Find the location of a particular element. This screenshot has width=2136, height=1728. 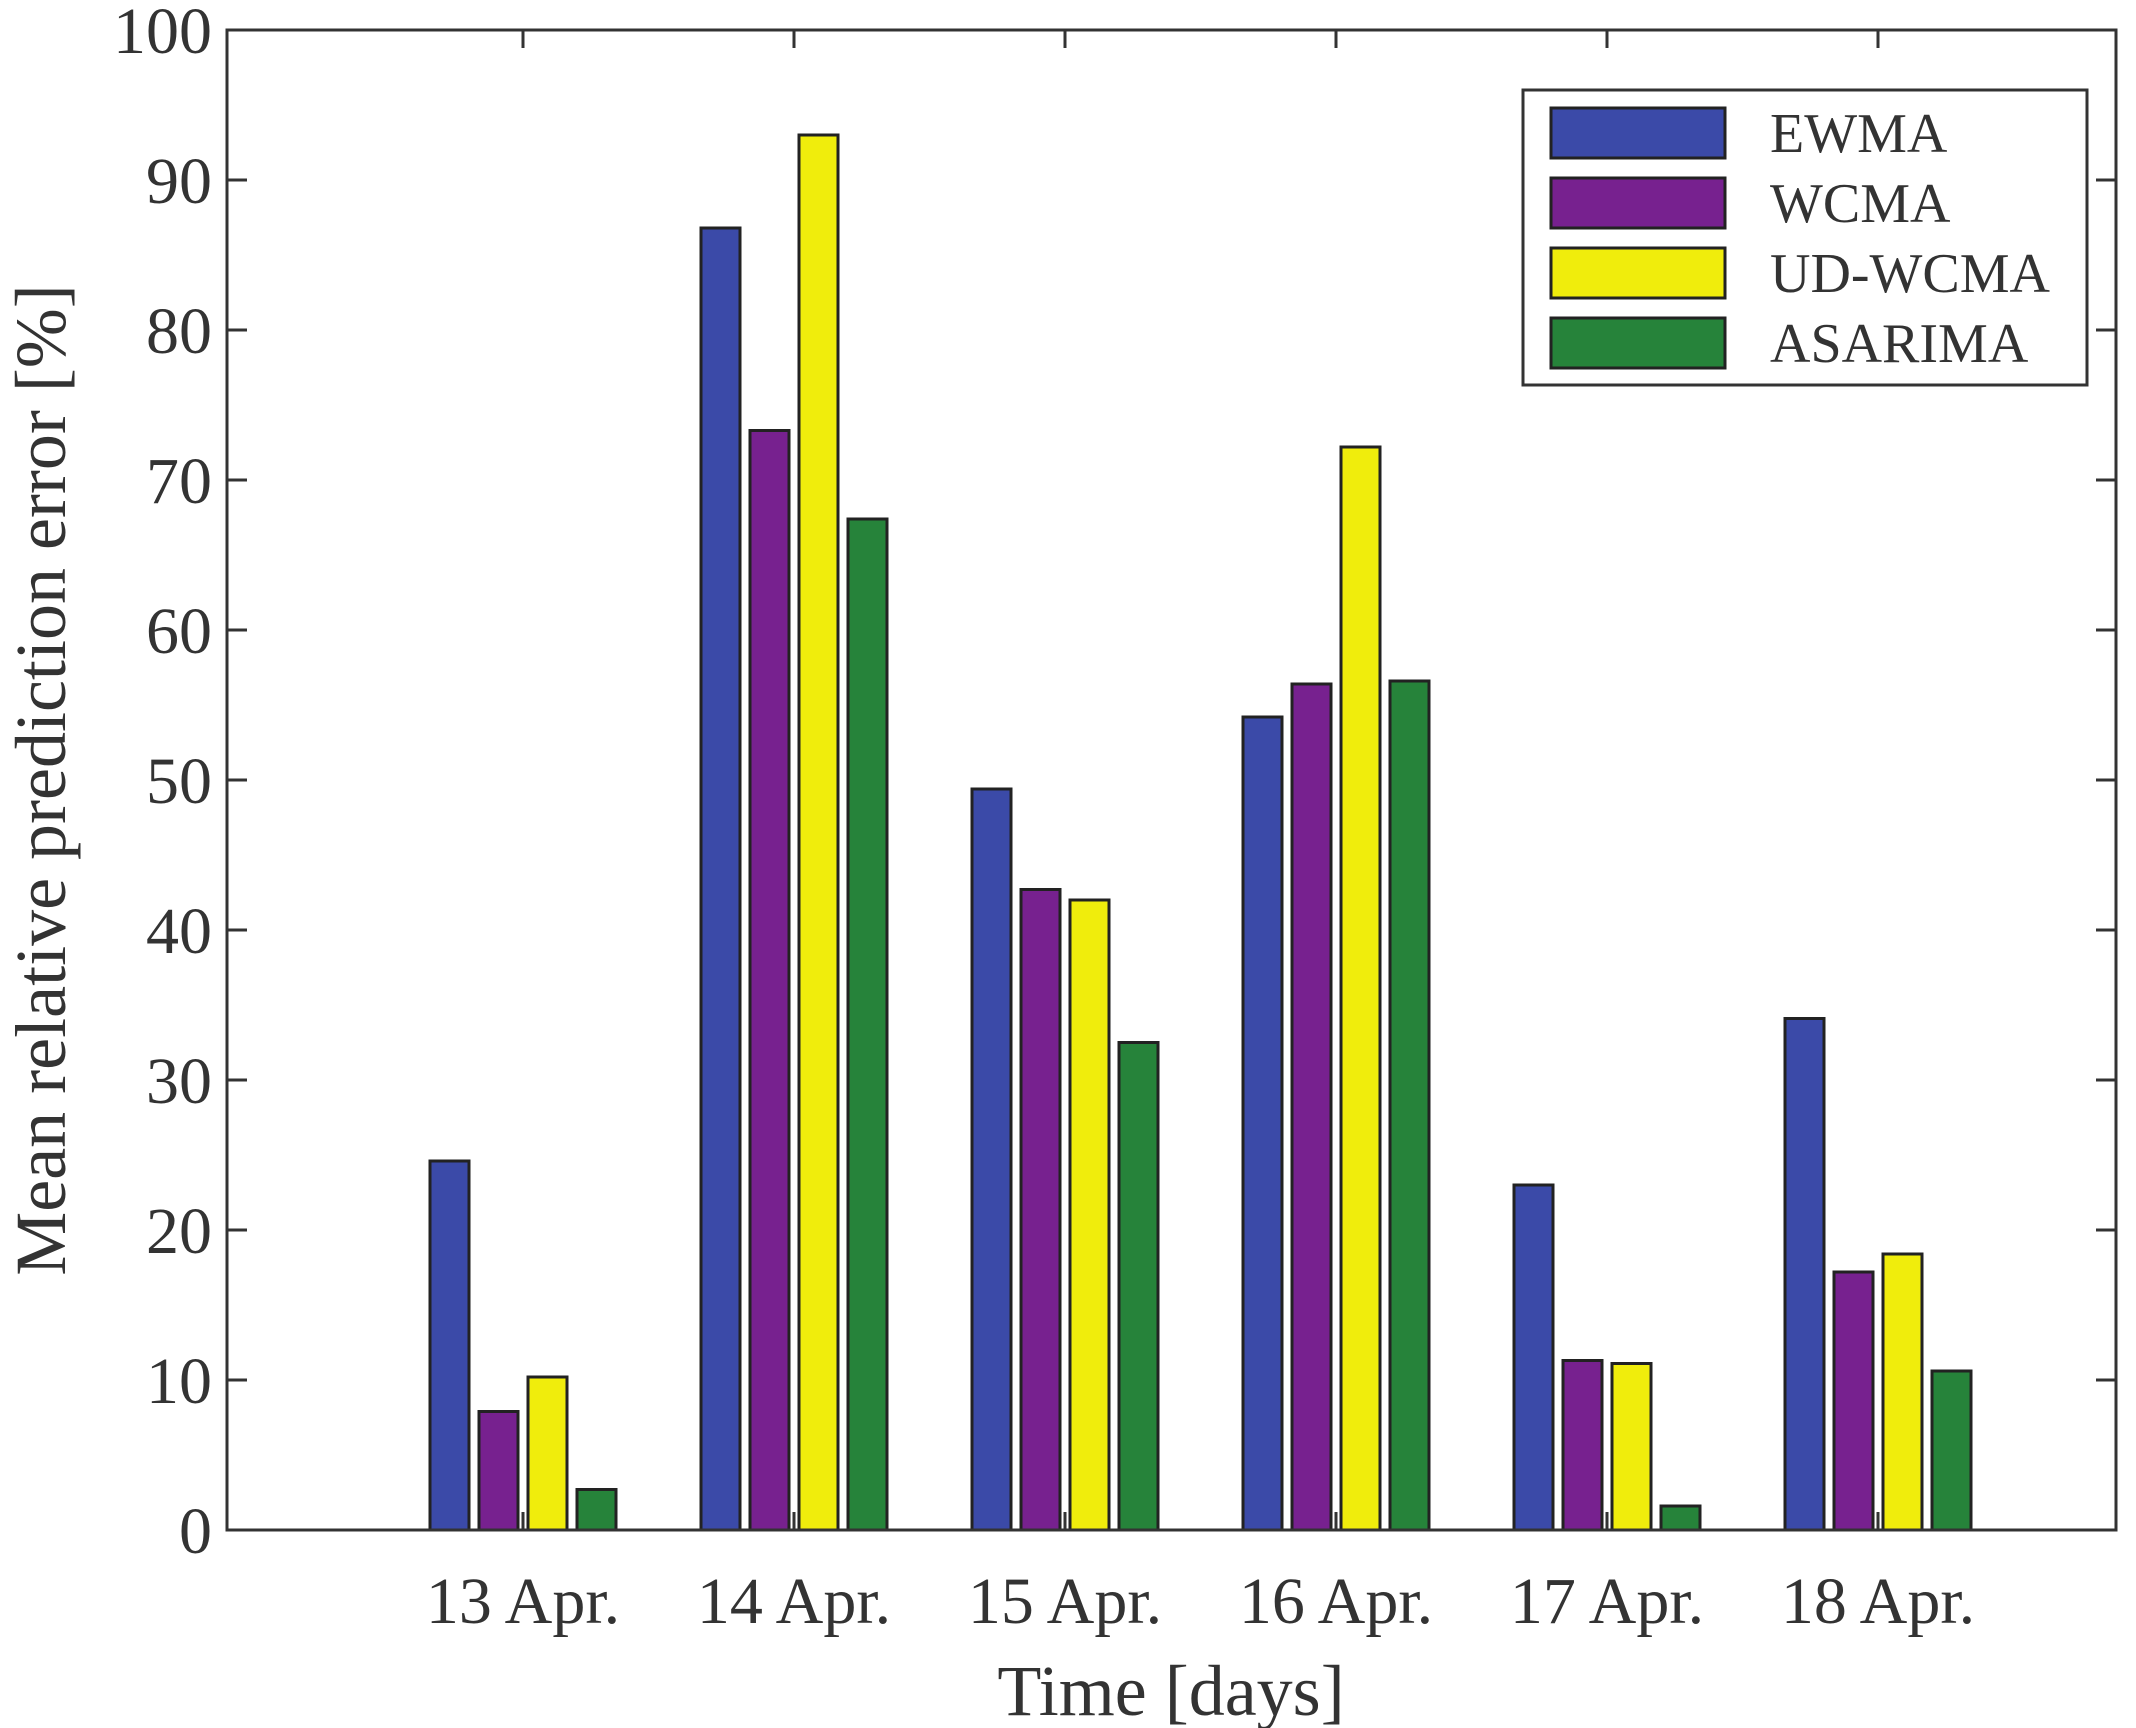

y-axis-title: Mean relative prediction error [%] is located at coordinates (41, 780).